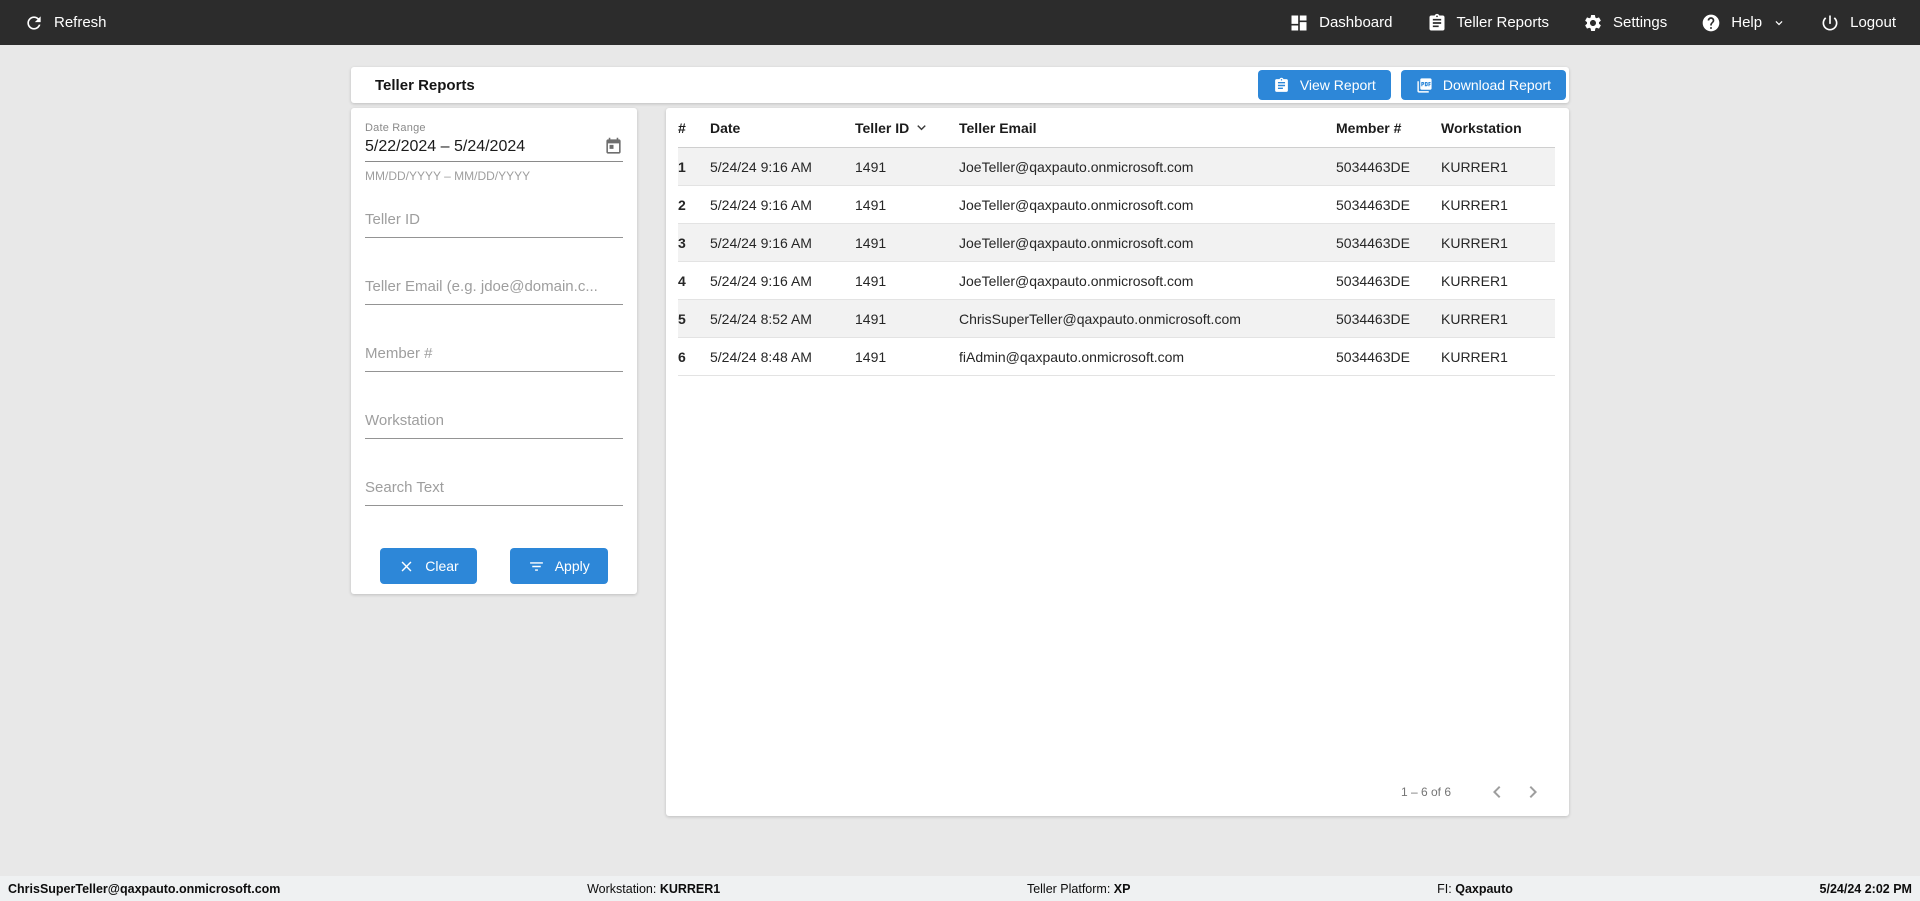 Image resolution: width=1920 pixels, height=901 pixels. What do you see at coordinates (1496, 85) in the screenshot?
I see `download-report-label: Download Report` at bounding box center [1496, 85].